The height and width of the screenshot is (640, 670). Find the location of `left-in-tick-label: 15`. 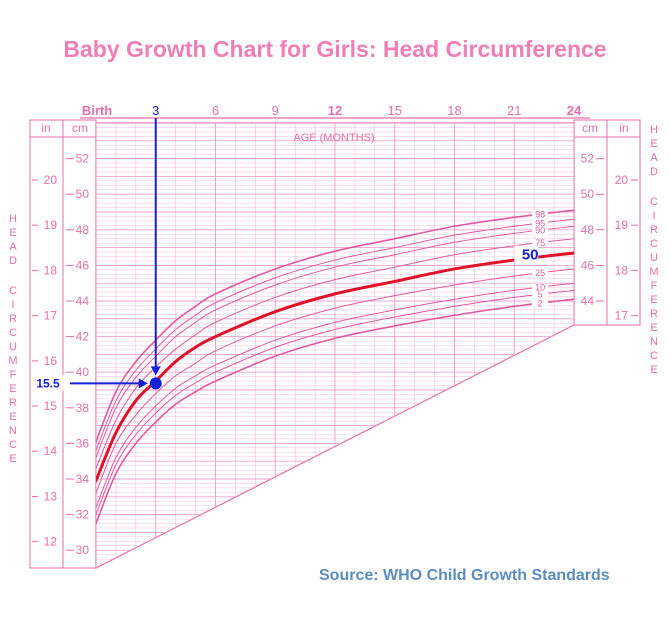

left-in-tick-label: 15 is located at coordinates (51, 406).